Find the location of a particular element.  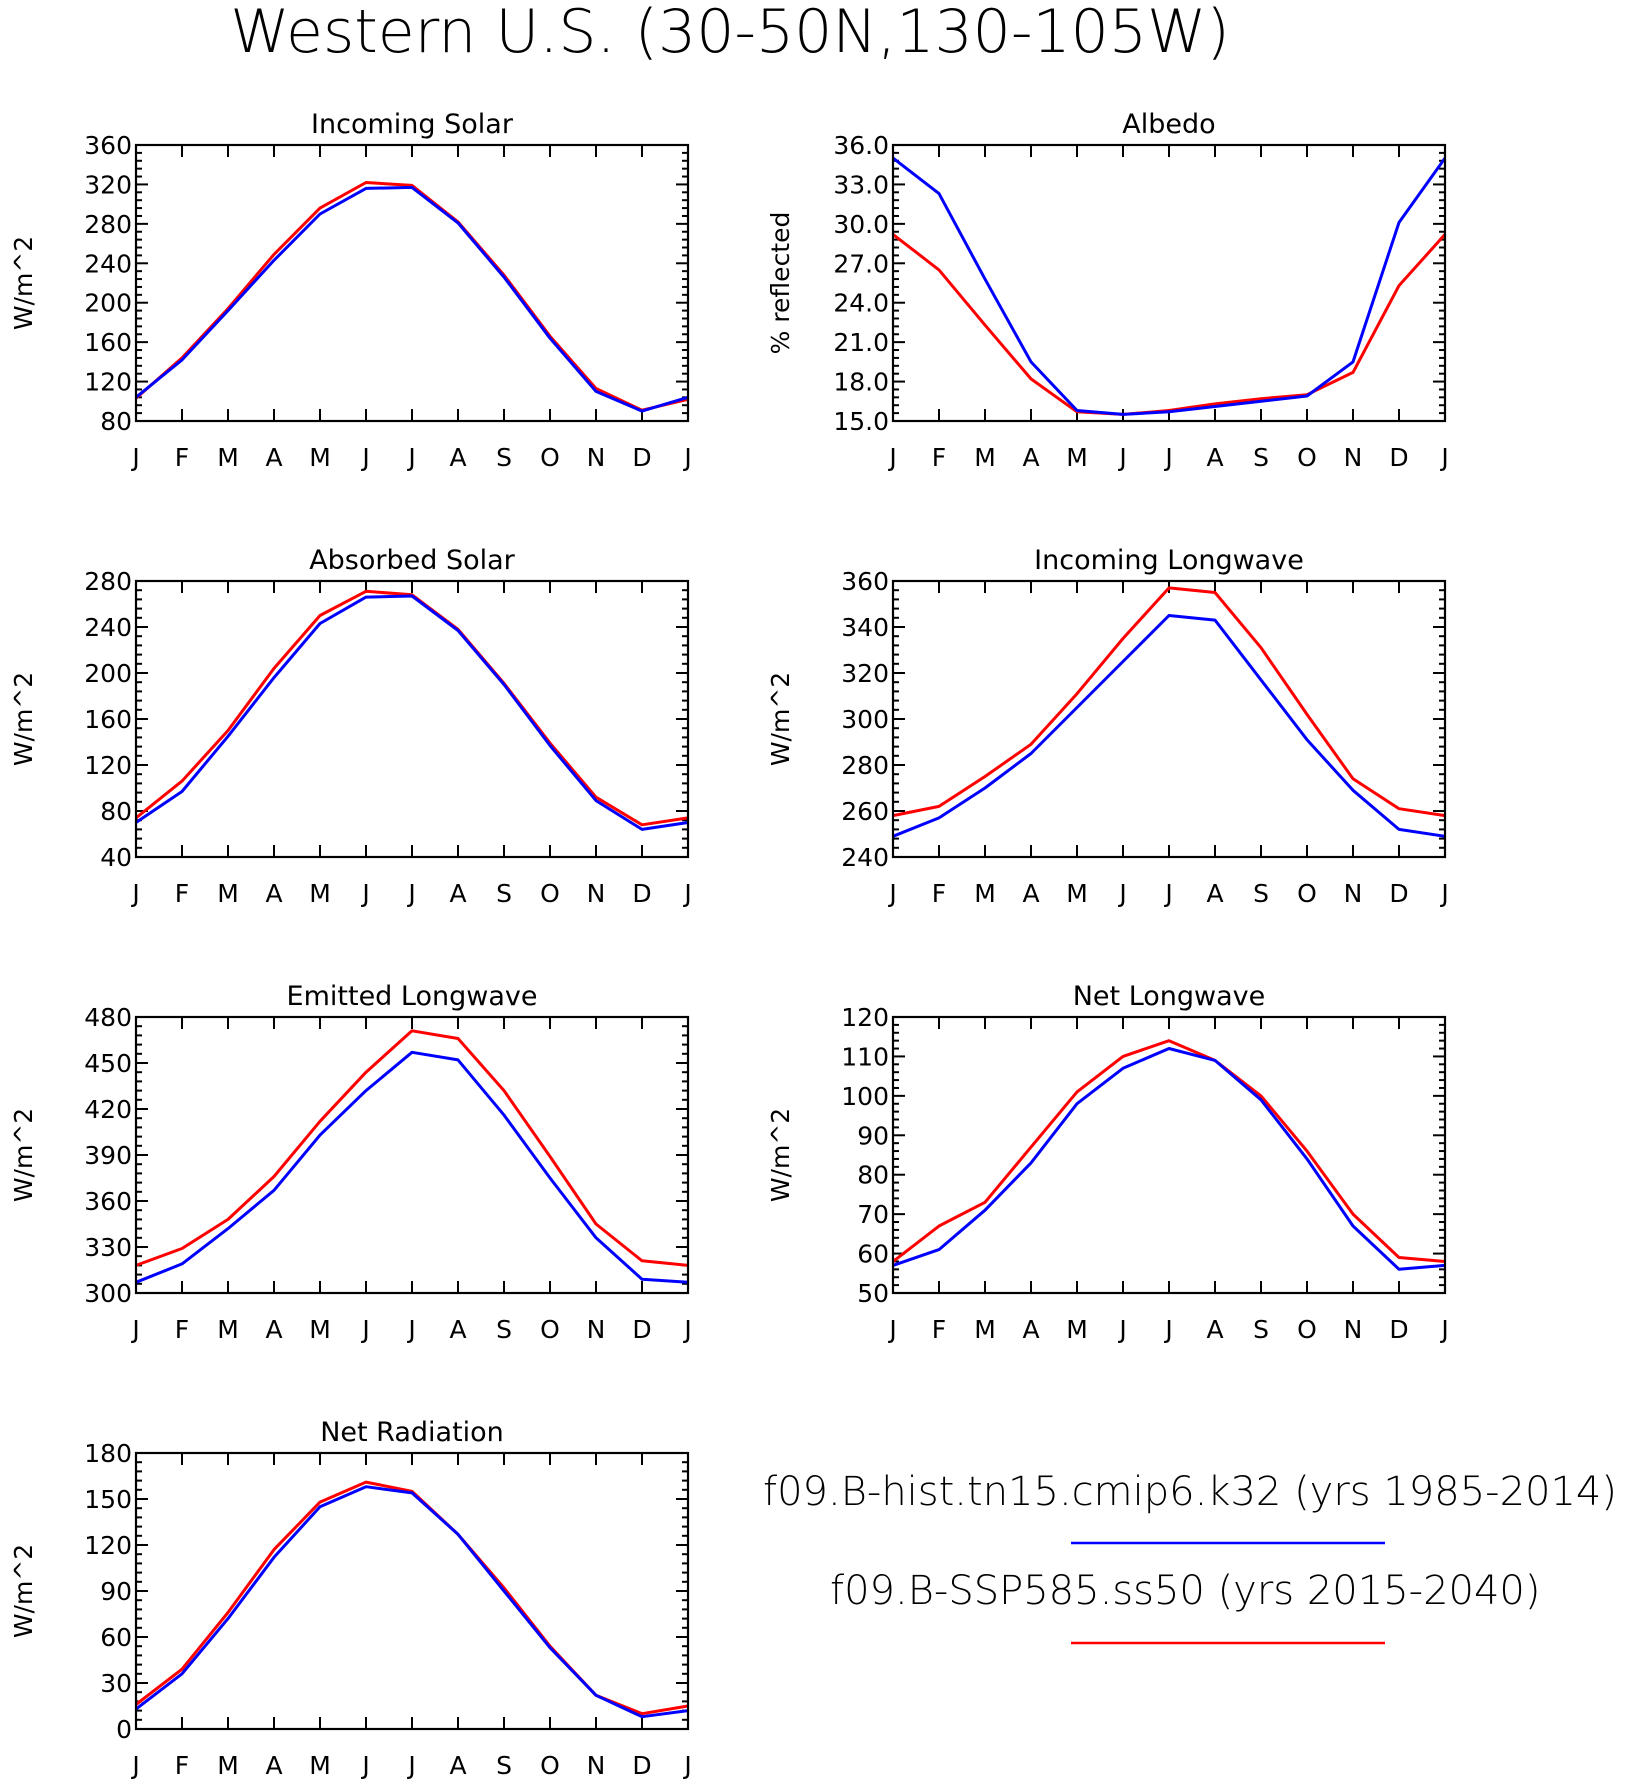

y-tick-label-incoming-solar: 80 is located at coordinates (116, 421).